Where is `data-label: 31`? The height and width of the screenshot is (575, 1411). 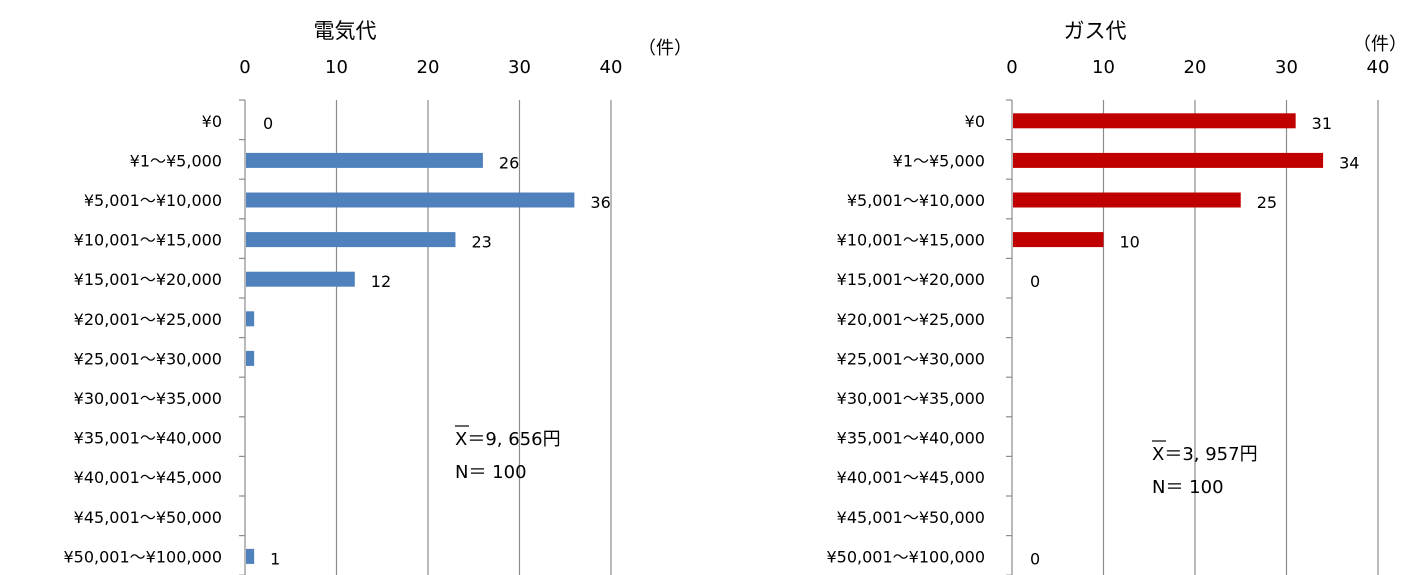
data-label: 31 is located at coordinates (1322, 123).